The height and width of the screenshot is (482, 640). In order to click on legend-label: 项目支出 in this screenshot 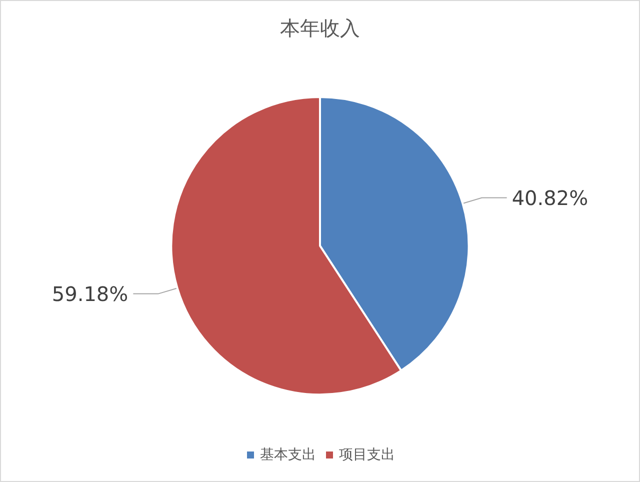, I will do `click(367, 455)`.